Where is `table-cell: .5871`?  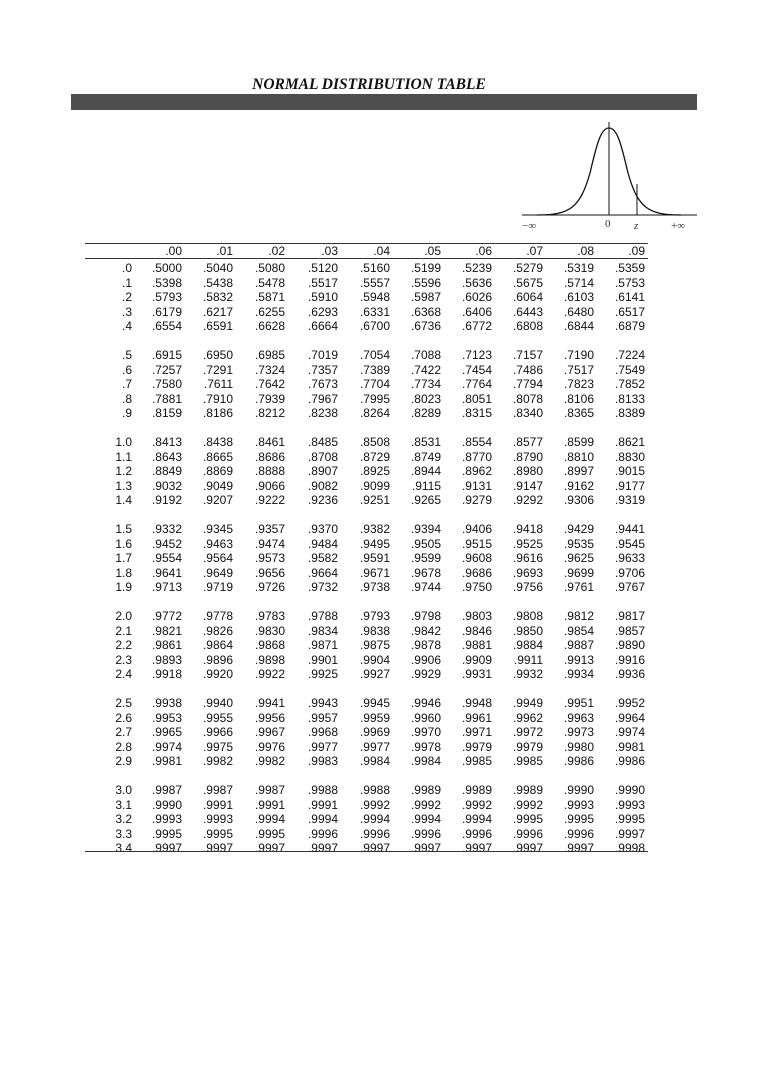
table-cell: .5871 is located at coordinates (269, 297).